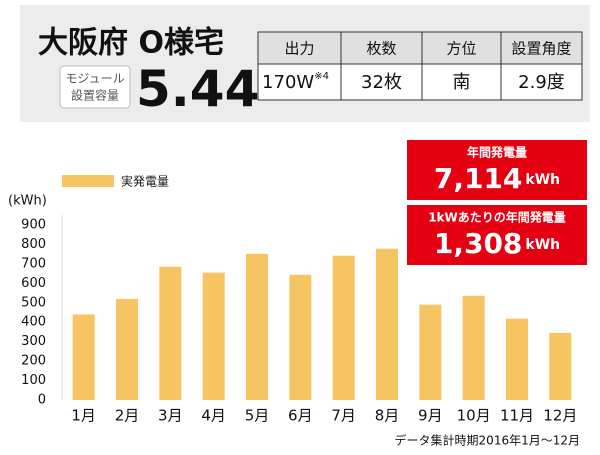  I want to click on capacity-label-box, so click(95, 87).